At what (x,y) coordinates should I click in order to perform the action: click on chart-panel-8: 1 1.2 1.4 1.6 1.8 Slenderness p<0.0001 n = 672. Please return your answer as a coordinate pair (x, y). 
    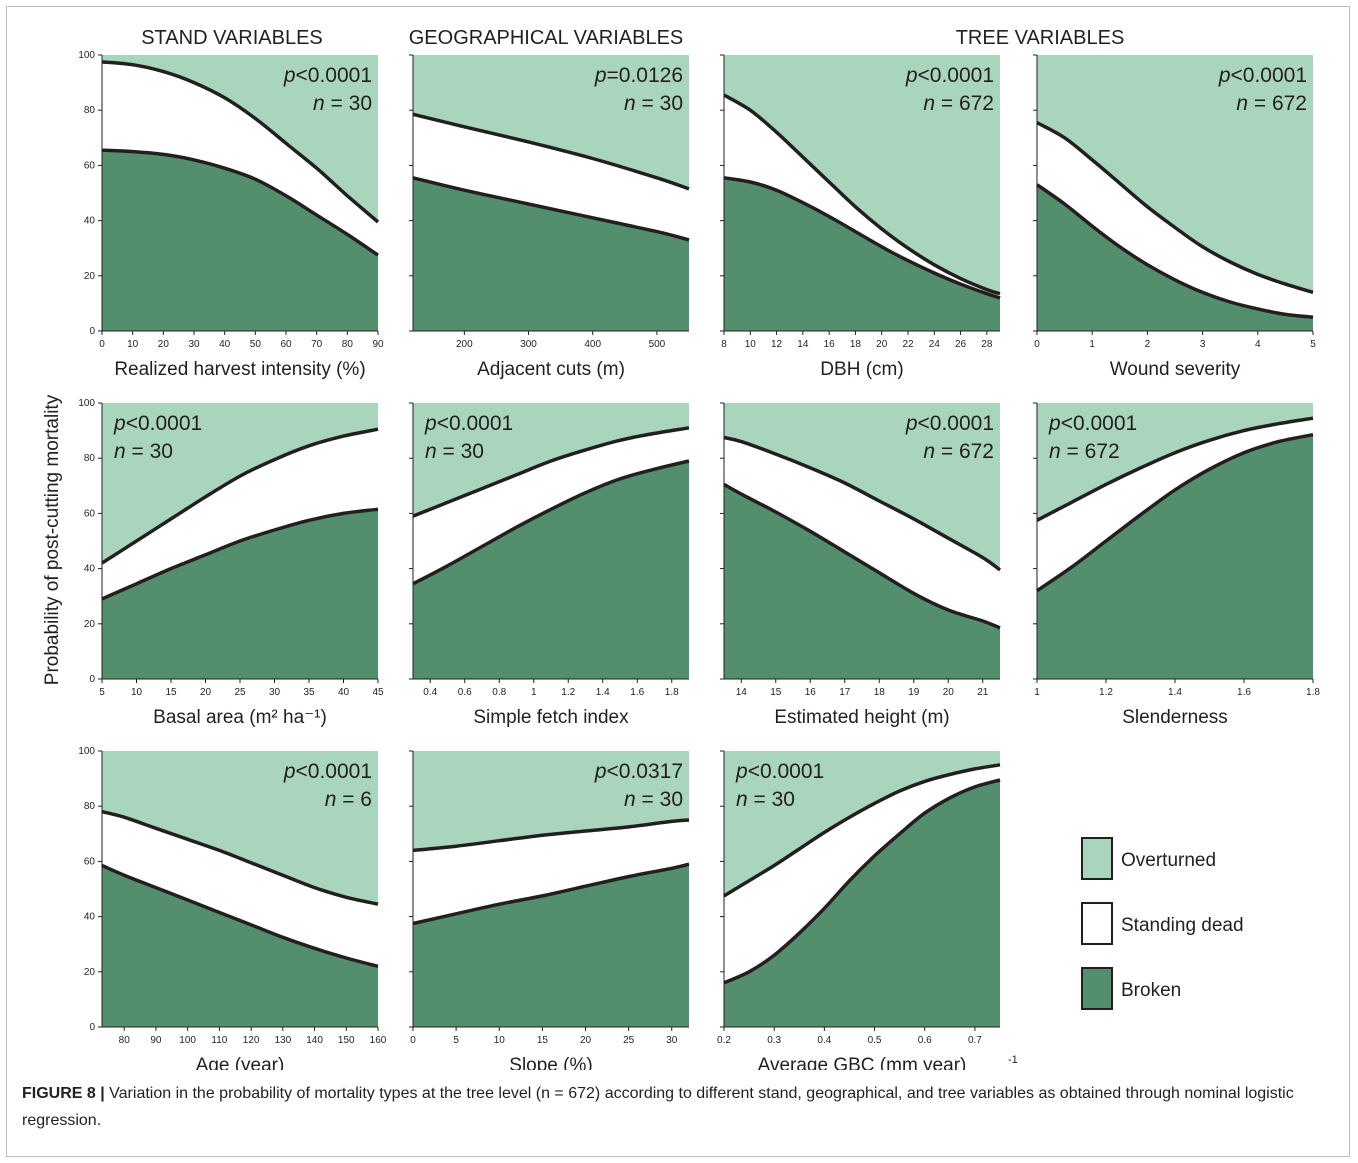
    Looking at the image, I should click on (1176, 565).